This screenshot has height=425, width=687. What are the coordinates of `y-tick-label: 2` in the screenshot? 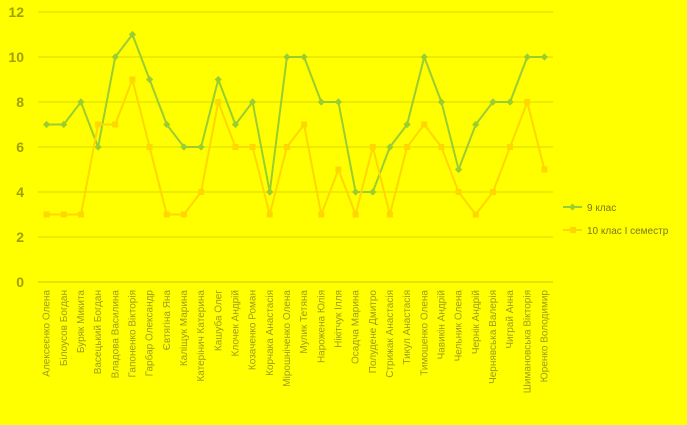 It's located at (20, 237).